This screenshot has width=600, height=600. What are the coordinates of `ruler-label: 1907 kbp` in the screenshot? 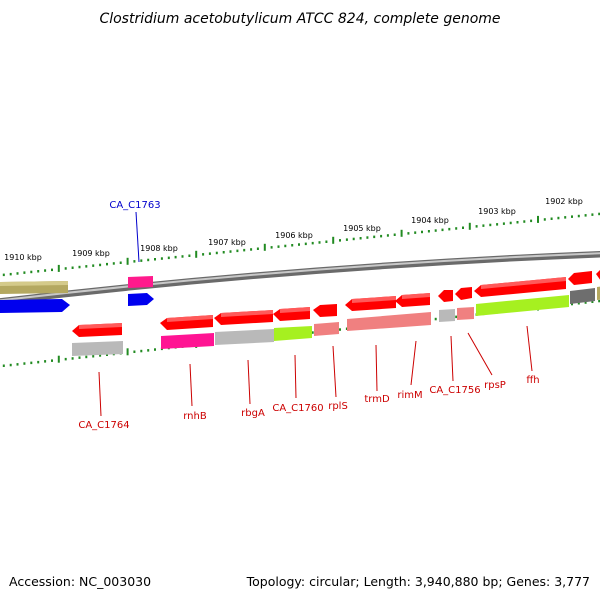 It's located at (227, 242).